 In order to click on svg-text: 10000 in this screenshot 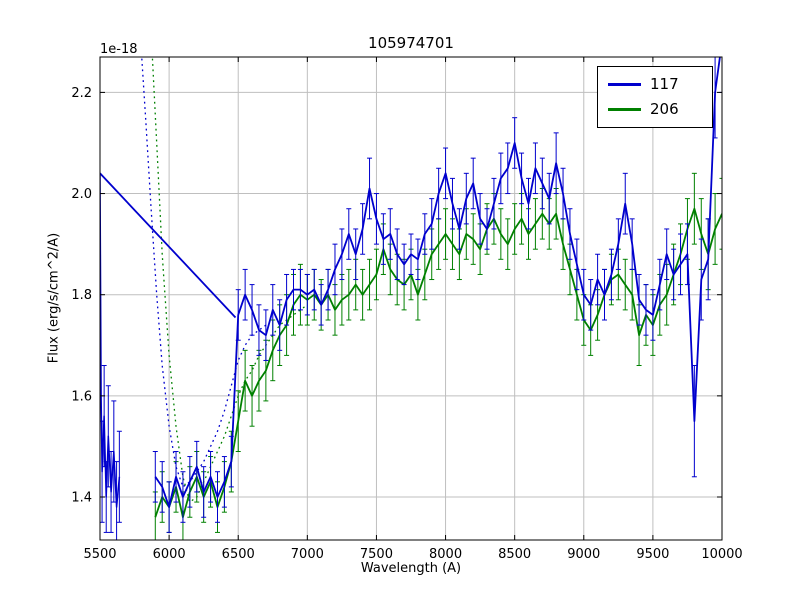, I will do `click(721, 554)`.